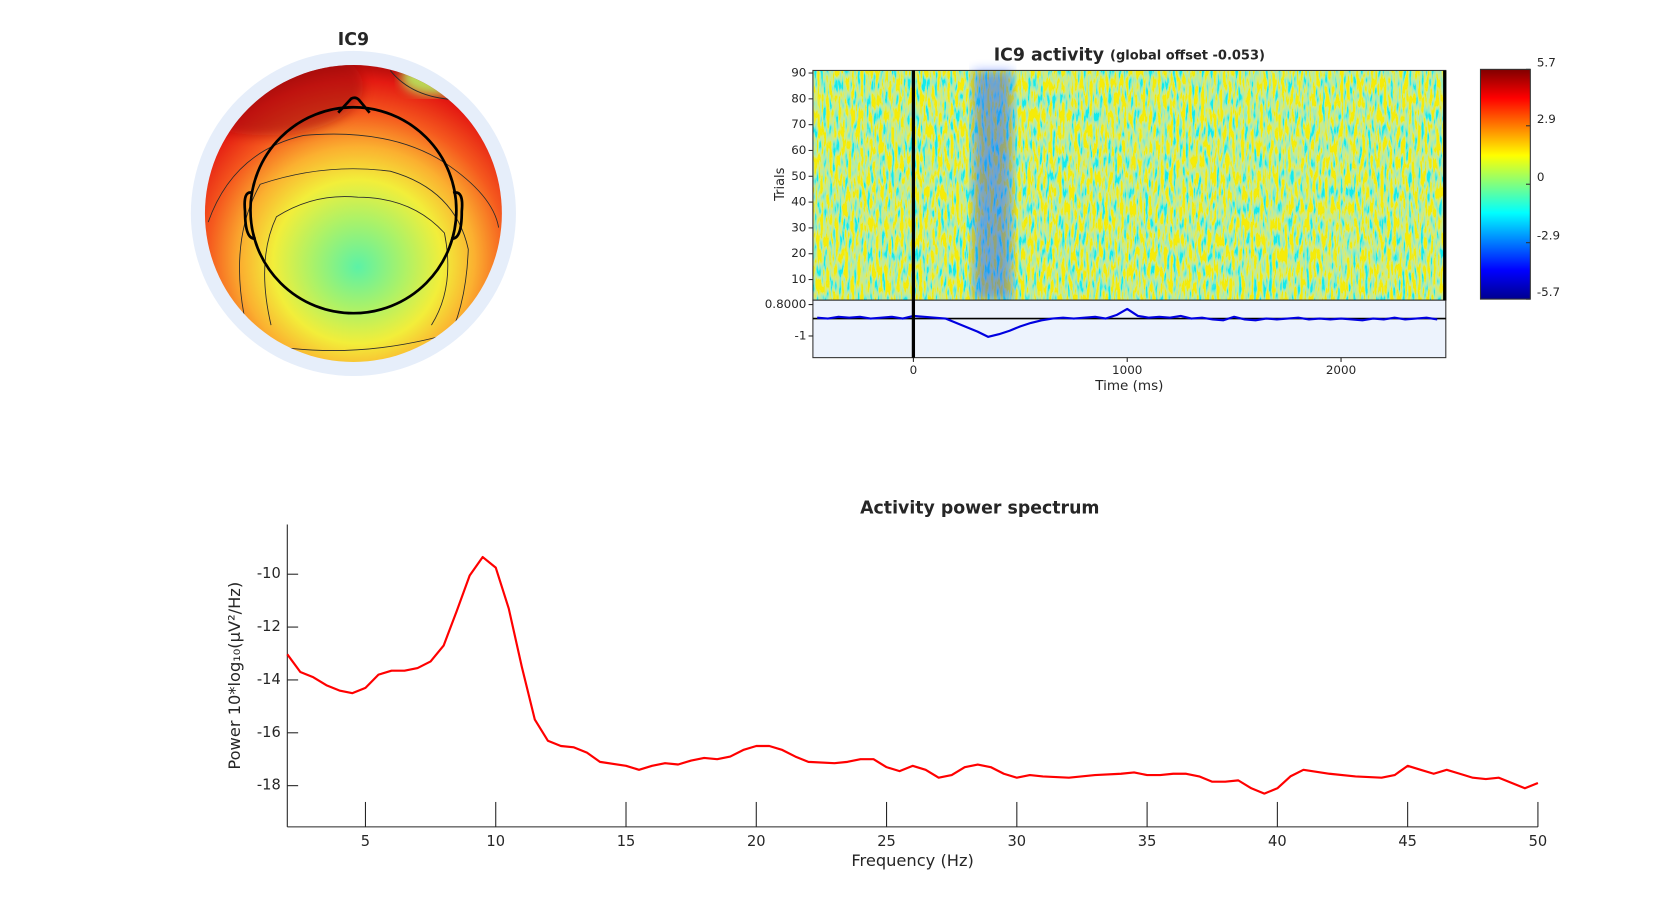 This screenshot has width=1680, height=919. I want to click on title: IC9 activity, so click(1049, 55).